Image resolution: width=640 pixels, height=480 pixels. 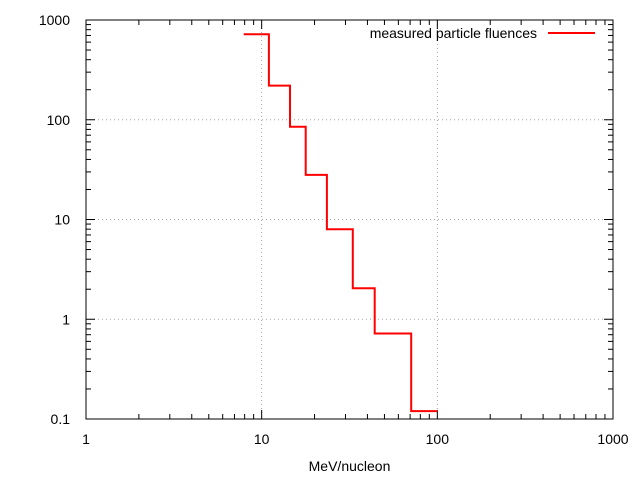 I want to click on x-tick-label: 1, so click(x=86, y=439).